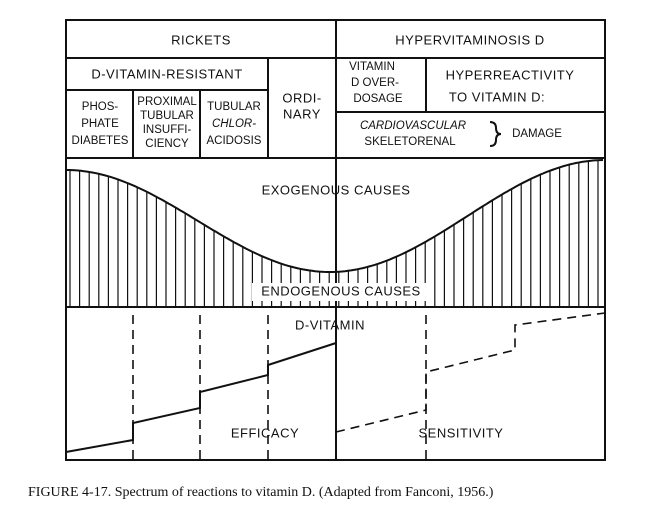  I want to click on subgroup-label: CIENCY, so click(167, 144).